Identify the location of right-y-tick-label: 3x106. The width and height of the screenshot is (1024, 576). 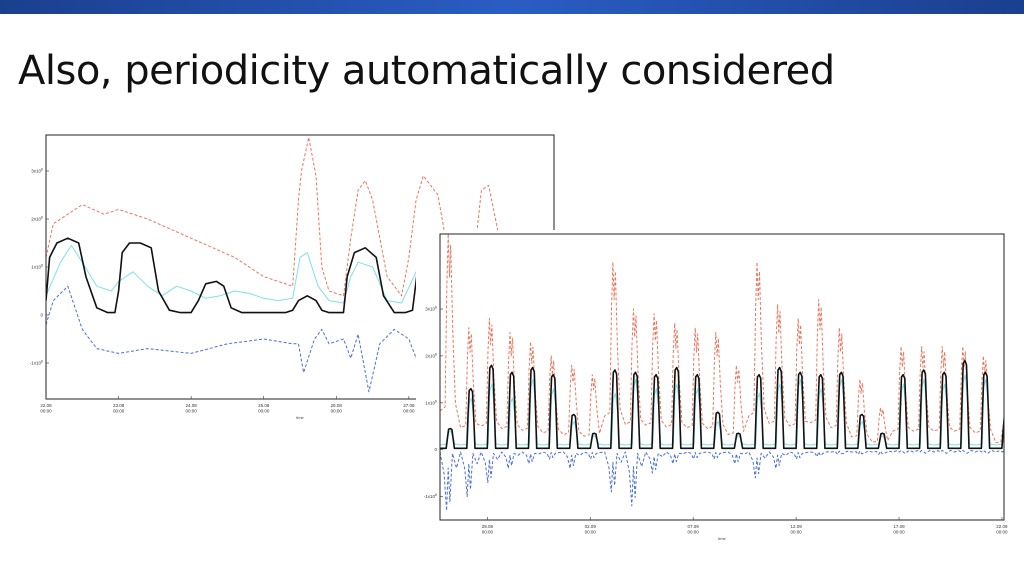
(431, 309).